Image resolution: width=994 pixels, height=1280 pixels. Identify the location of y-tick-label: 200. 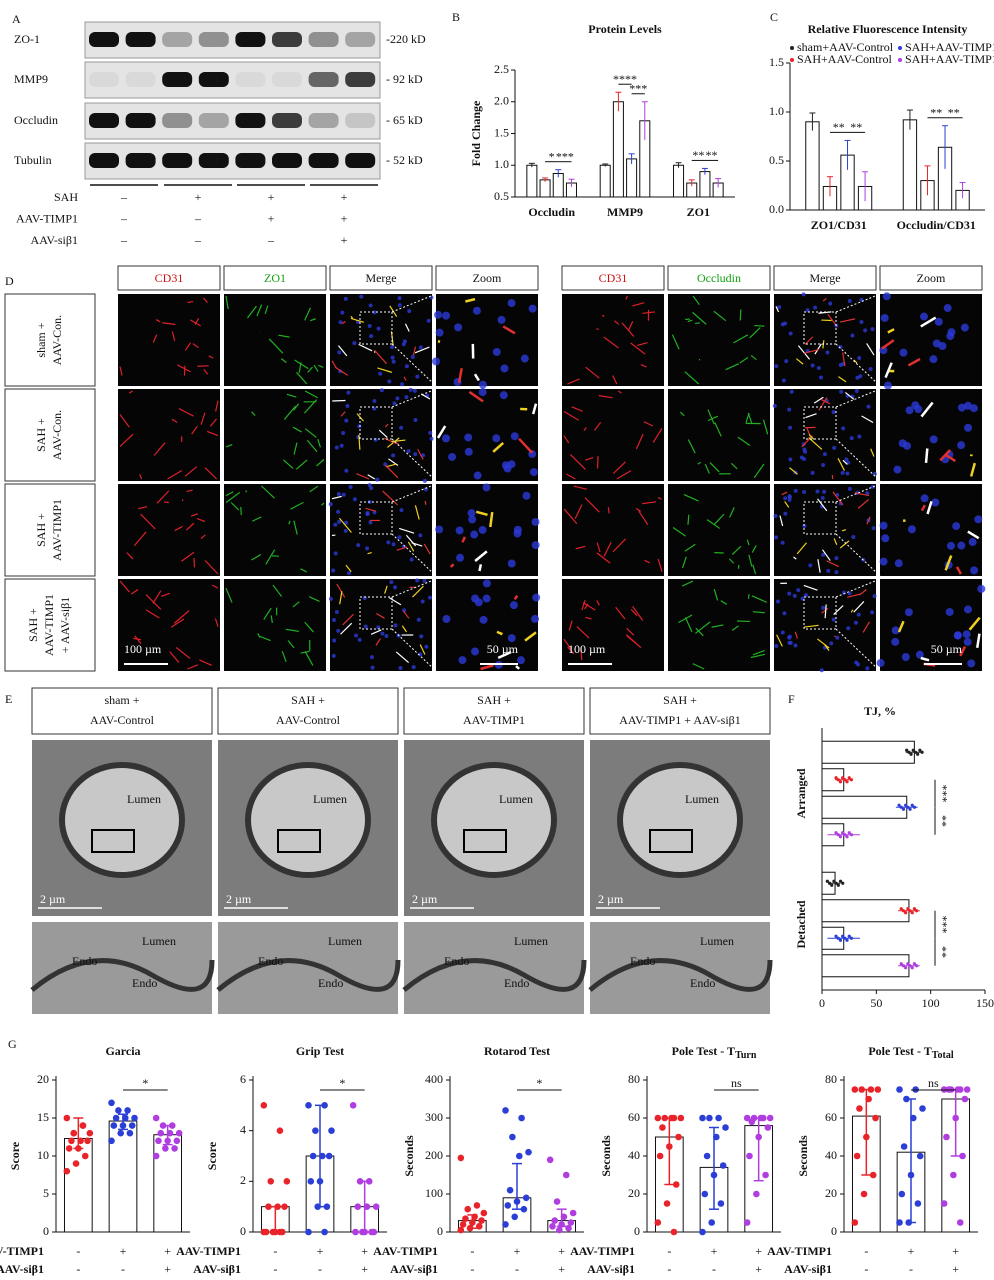
(434, 1155).